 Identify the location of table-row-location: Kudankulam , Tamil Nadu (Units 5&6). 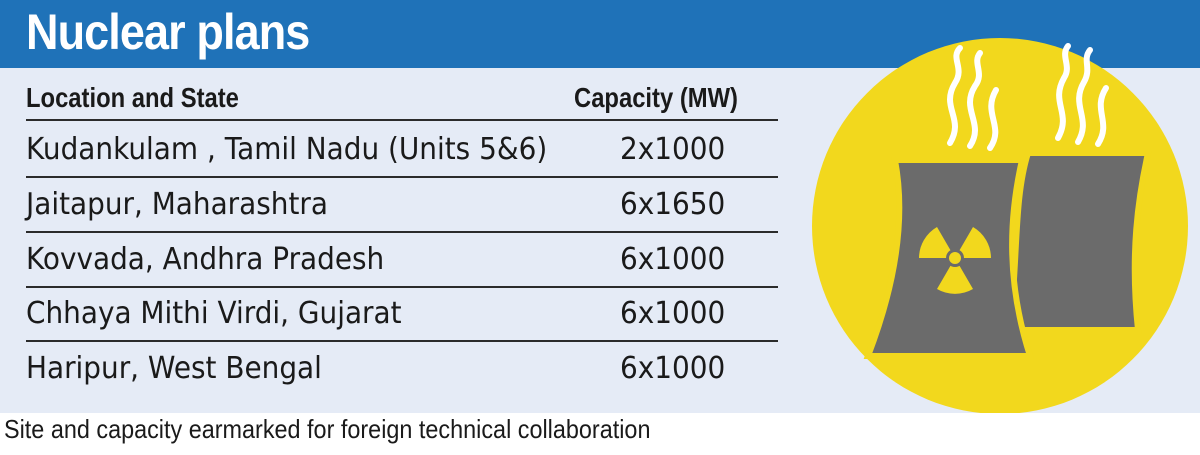
(287, 149).